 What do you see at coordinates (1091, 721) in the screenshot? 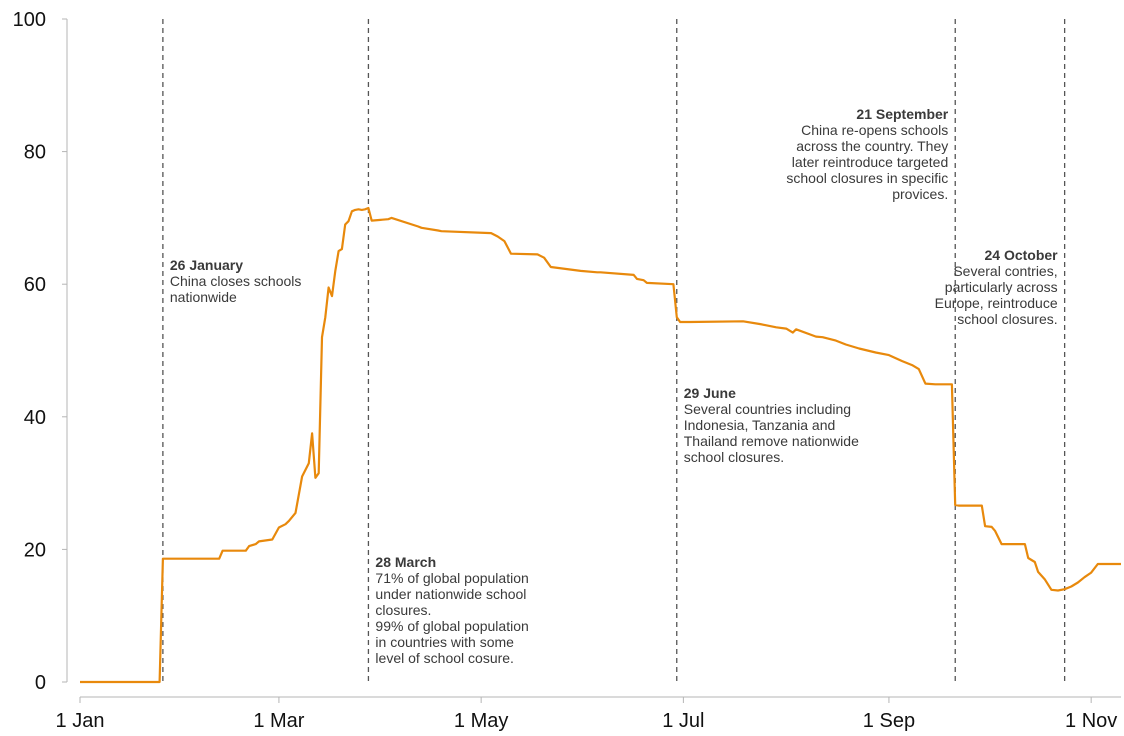
I see `x-tick-label: 1 Nov` at bounding box center [1091, 721].